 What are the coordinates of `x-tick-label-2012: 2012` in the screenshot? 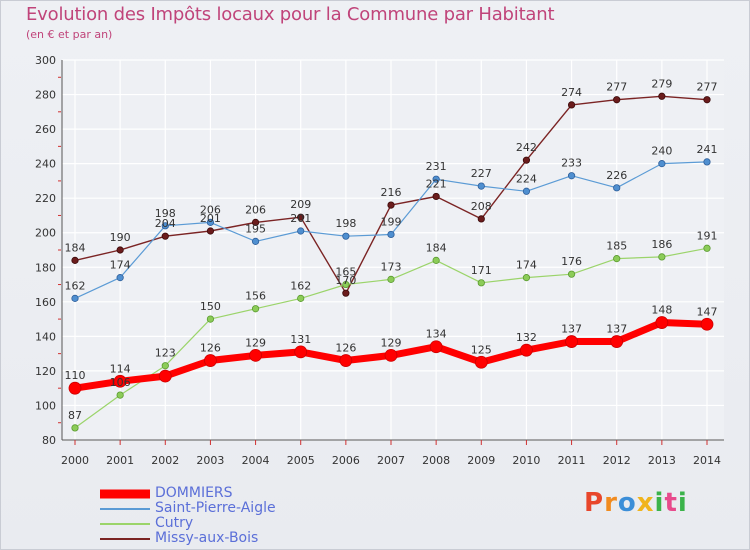 It's located at (617, 460).